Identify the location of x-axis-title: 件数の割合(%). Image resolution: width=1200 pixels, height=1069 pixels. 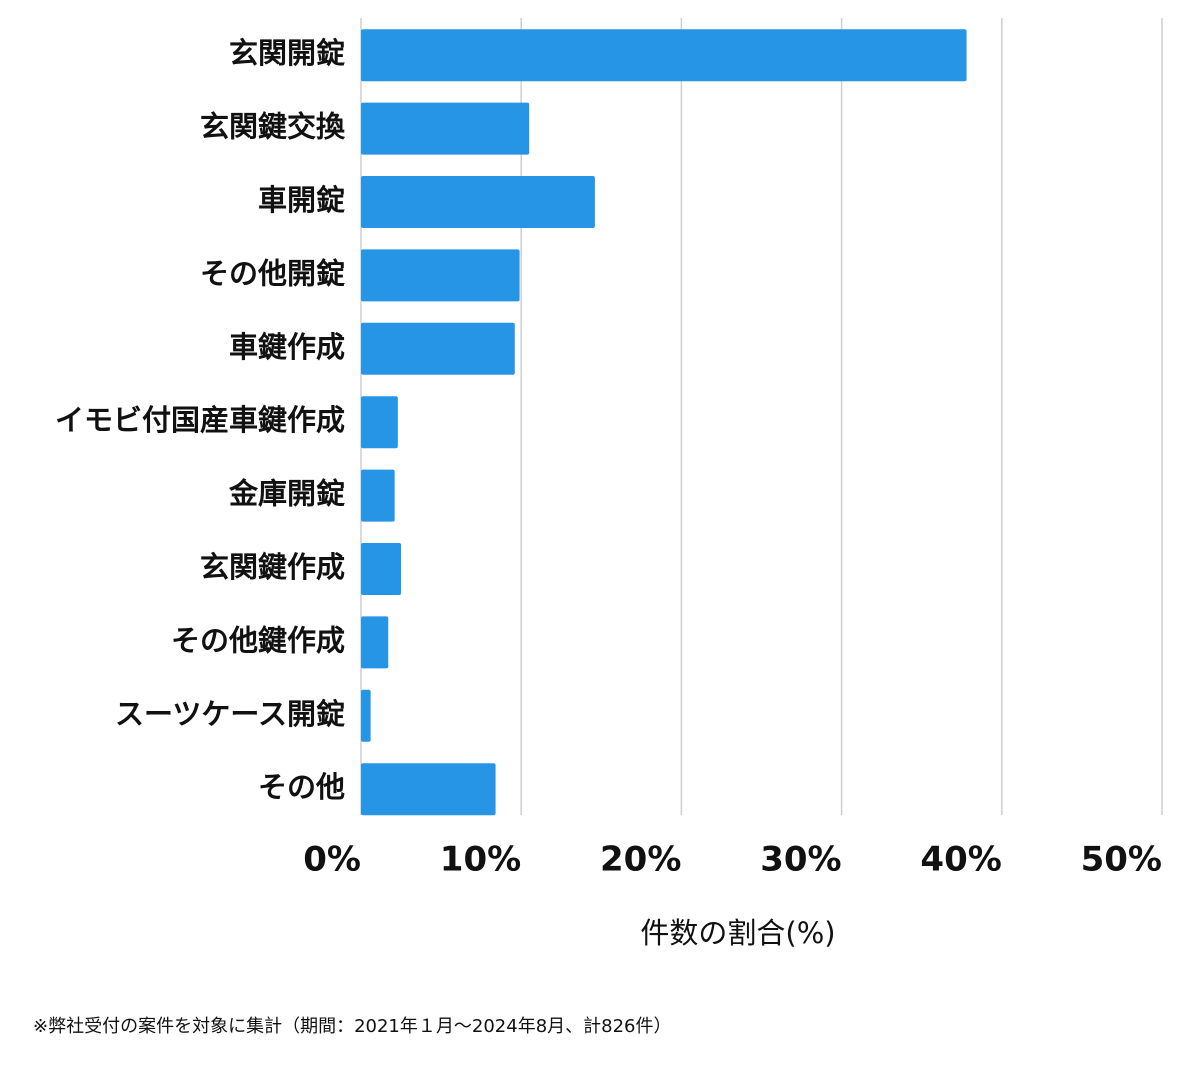
(737, 933).